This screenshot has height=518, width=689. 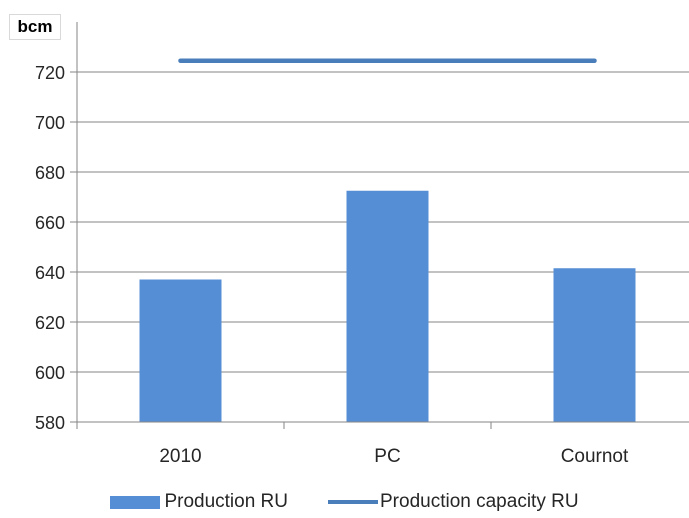 I want to click on legend-swatch-capacity, so click(x=353, y=502).